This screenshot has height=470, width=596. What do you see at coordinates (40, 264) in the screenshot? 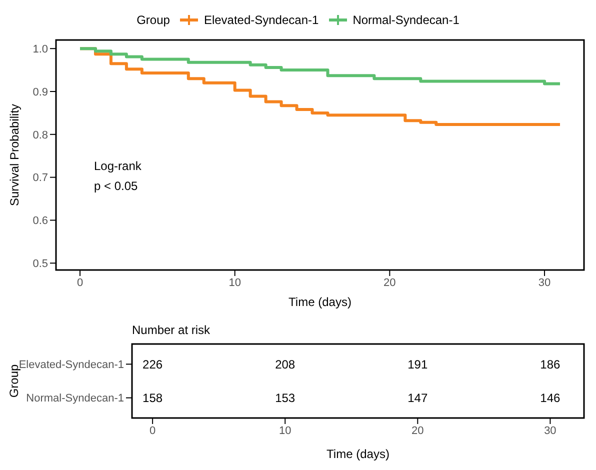
I see `y-tick-label: 0.5` at bounding box center [40, 264].